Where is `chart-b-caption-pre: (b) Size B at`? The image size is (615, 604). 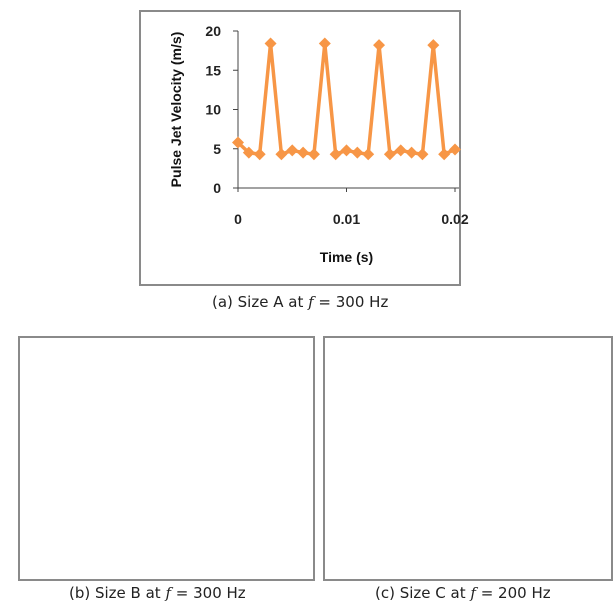
chart-b-caption-pre: (b) Size B at is located at coordinates (117, 593).